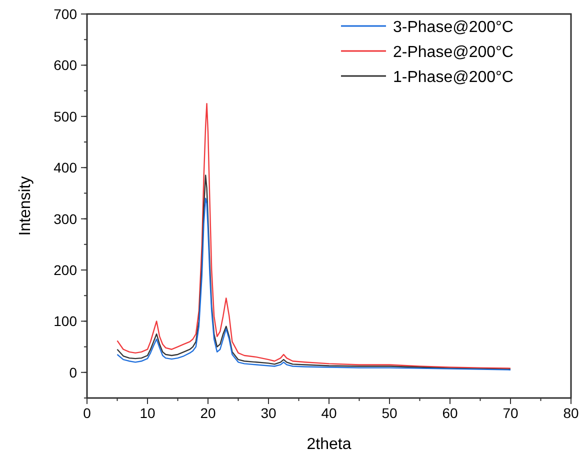 The image size is (581, 461). What do you see at coordinates (453, 52) in the screenshot?
I see `legend-label: 2-Phase@200°C` at bounding box center [453, 52].